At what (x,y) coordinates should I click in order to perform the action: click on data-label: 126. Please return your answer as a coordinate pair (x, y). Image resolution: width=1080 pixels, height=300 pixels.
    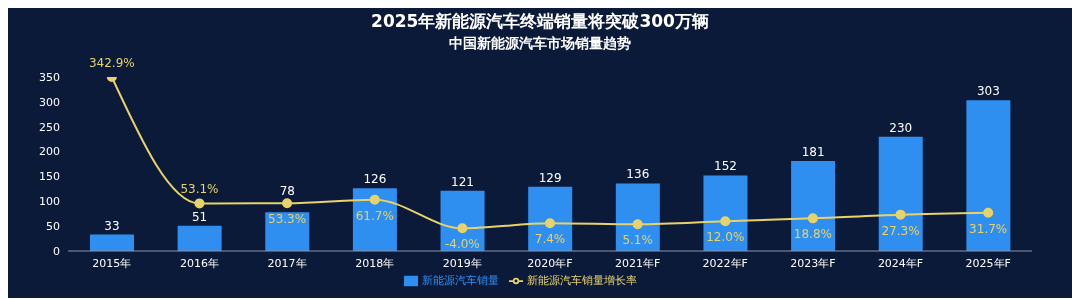
    Looking at the image, I should click on (375, 179).